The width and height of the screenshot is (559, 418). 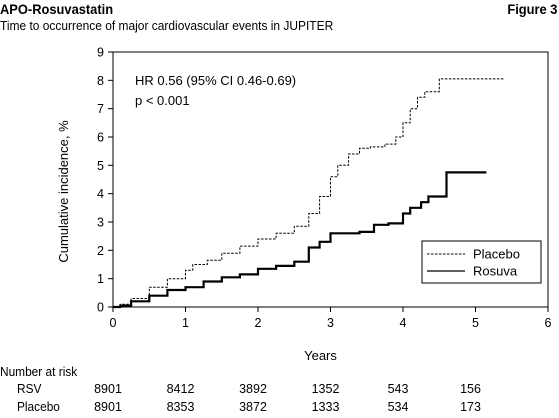 What do you see at coordinates (320, 355) in the screenshot?
I see `x-axis-label: Years` at bounding box center [320, 355].